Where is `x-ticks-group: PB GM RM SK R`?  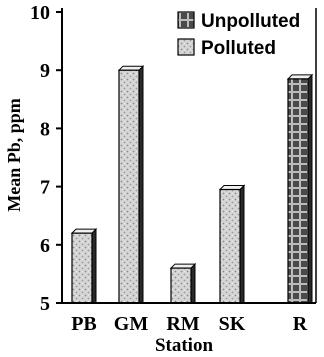 x-ticks-group: PB GM RM SK R is located at coordinates (189, 324).